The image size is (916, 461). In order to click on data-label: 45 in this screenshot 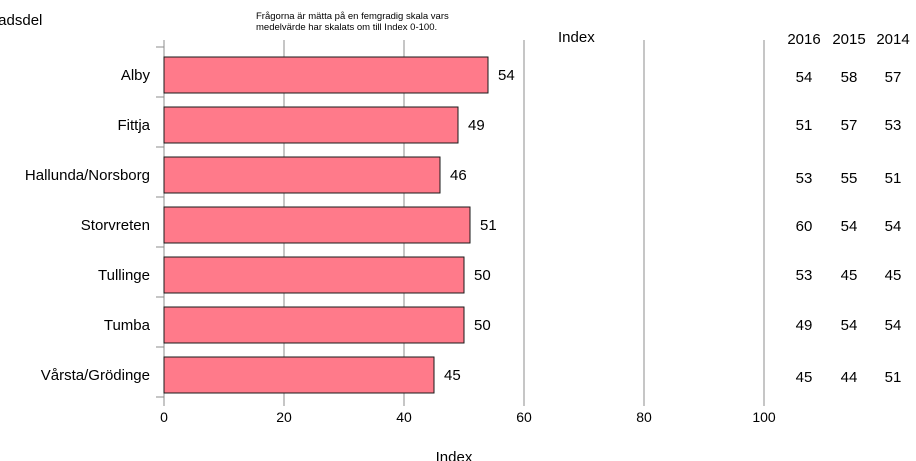, I will do `click(452, 375)`.